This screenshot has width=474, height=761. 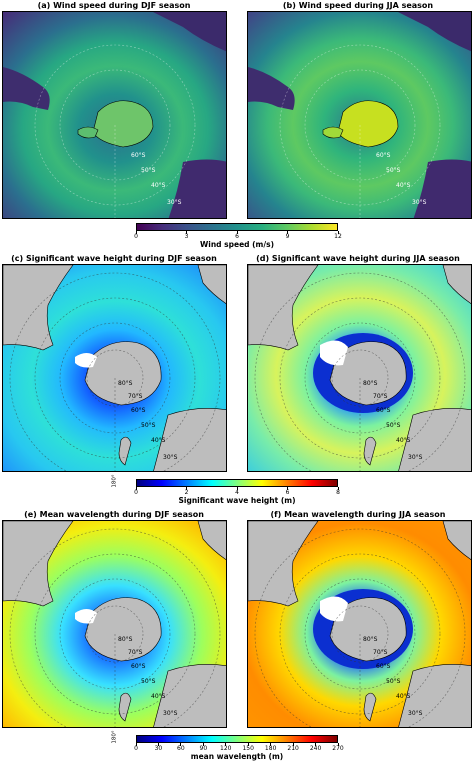 I want to click on colorbar-wind-tick-label: 12, so click(x=338, y=236).